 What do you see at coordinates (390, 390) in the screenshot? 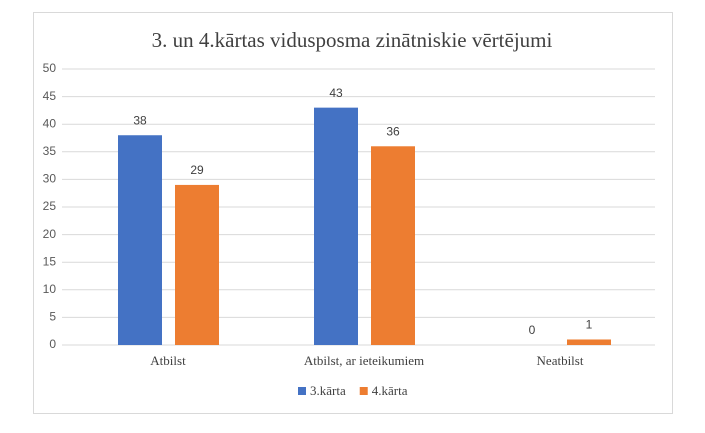
I see `legend-label: 4.kārta` at bounding box center [390, 390].